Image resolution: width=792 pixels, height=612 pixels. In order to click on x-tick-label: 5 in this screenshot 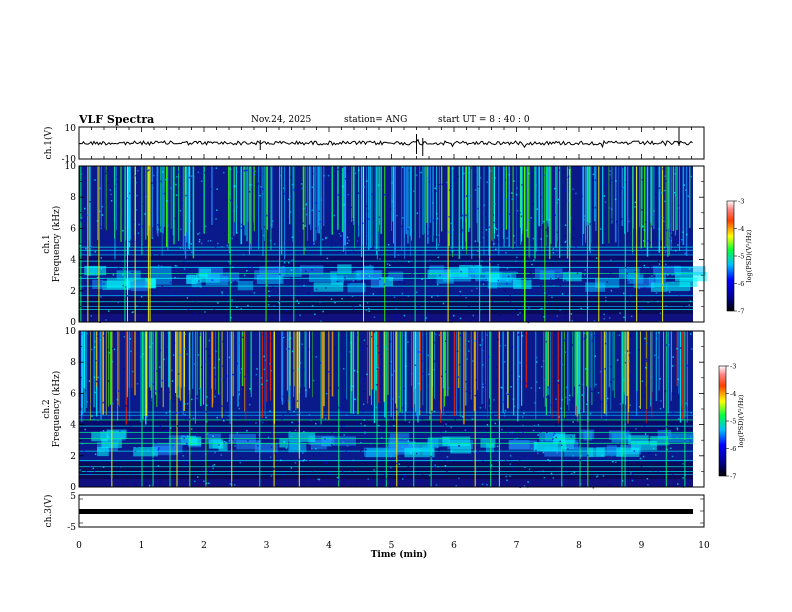, I will do `click(392, 546)`.